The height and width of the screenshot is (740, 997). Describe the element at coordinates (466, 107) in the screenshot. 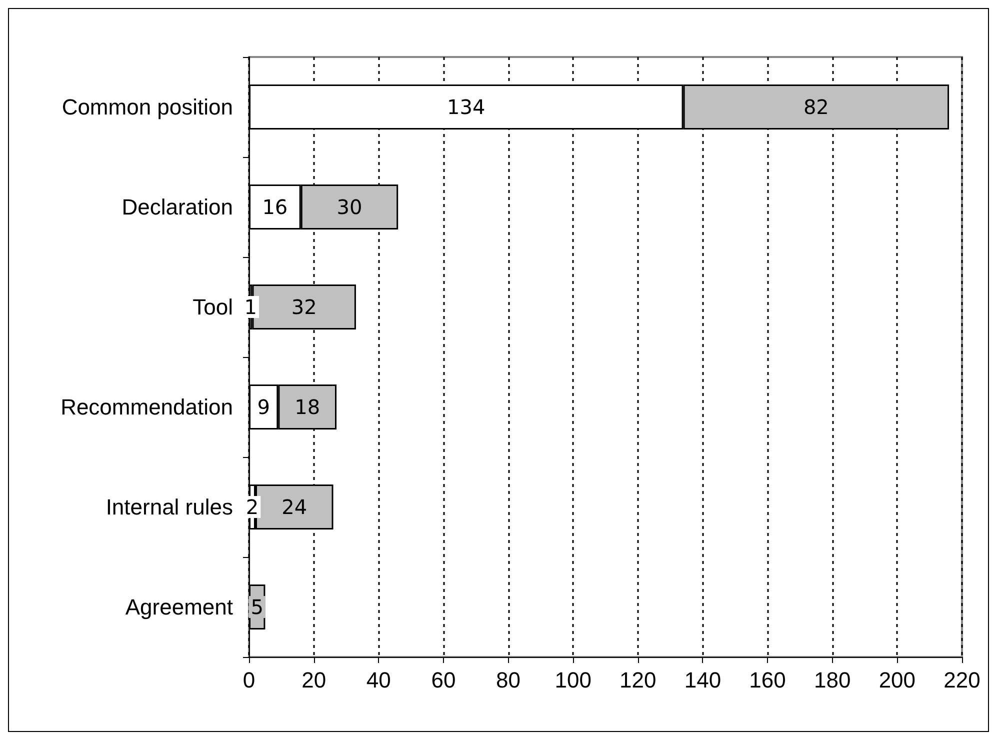

I see `data-label: 134` at that location.